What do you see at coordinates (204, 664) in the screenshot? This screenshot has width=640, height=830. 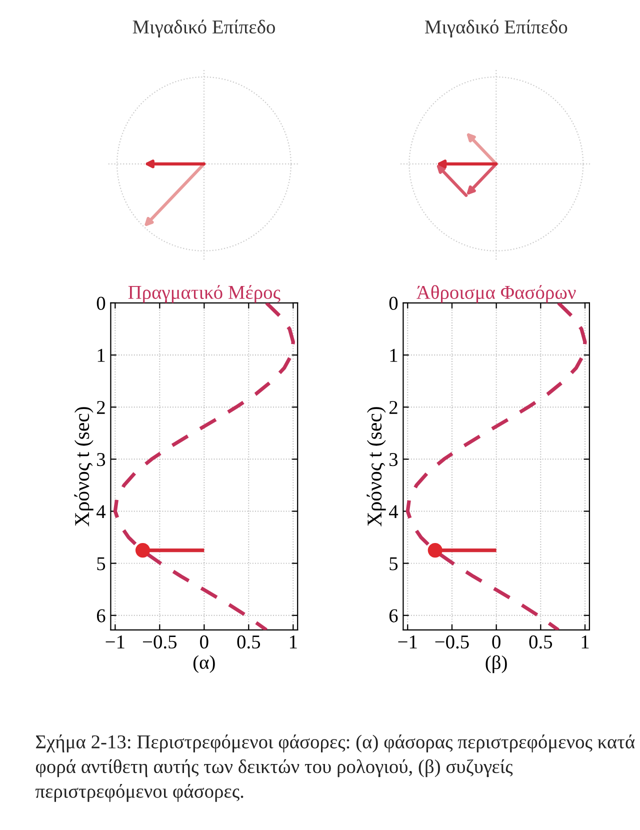 I see `x-axis-title: (α)` at bounding box center [204, 664].